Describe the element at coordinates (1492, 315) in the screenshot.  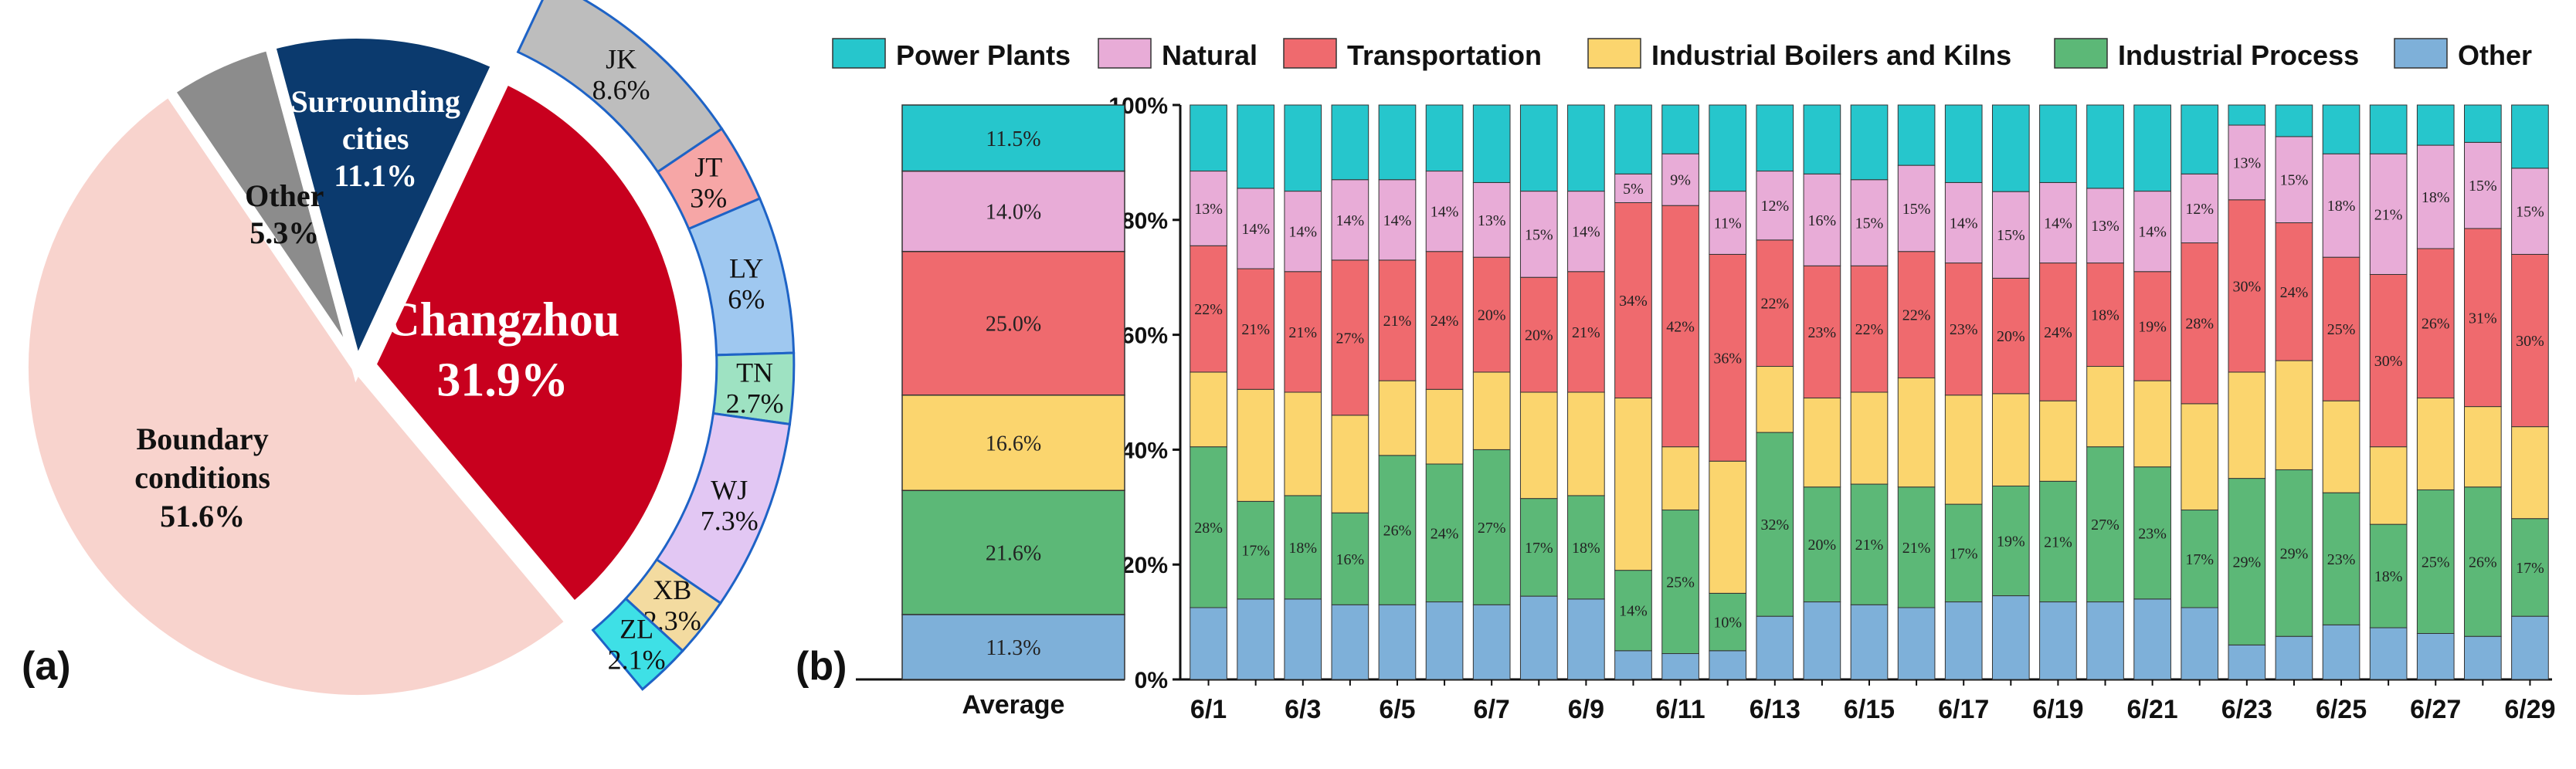
I see `segment-label-transportation-6-7: 20%` at that location.